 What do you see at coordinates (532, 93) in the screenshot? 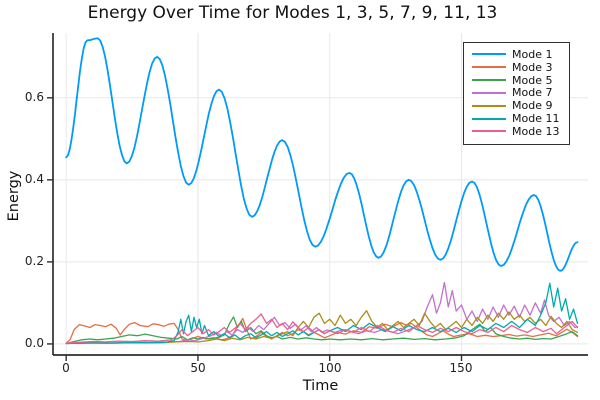
I see `legend-label: Mode 7` at bounding box center [532, 93].